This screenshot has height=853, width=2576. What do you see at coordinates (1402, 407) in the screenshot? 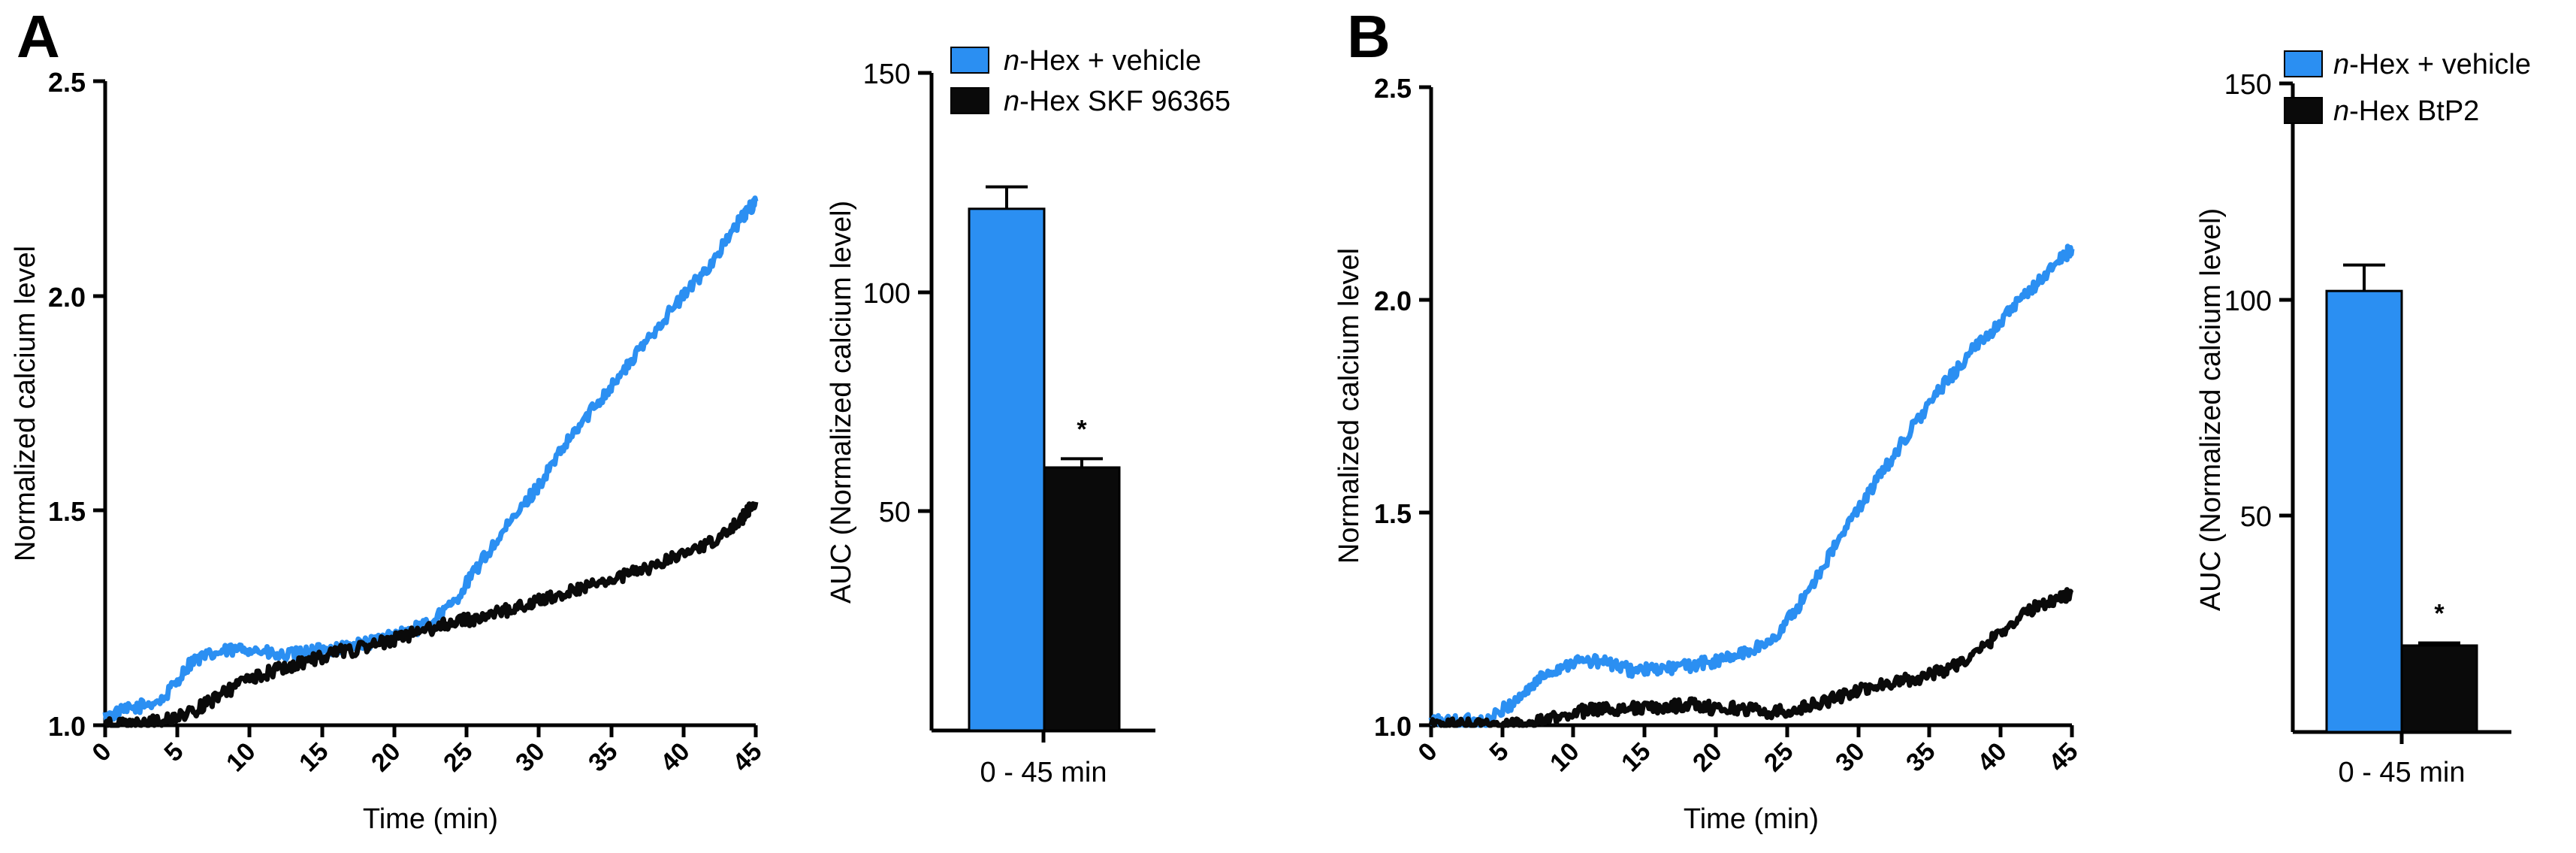
I see `panel-b-line-y-ticks: 1.0 1.5 2.0 2.5` at bounding box center [1402, 407].